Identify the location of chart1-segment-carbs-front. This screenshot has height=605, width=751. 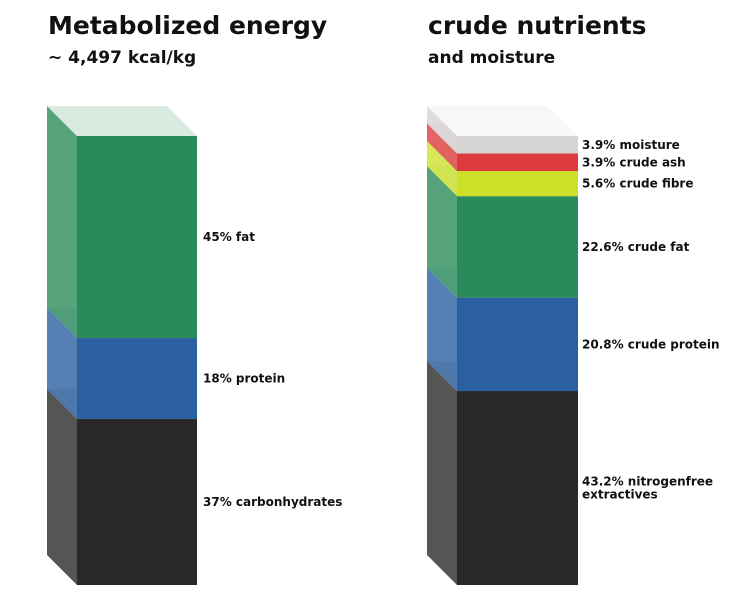
(137, 501).